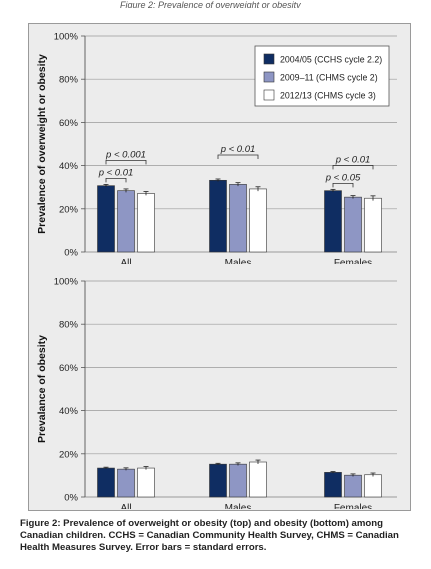 This screenshot has height=569, width=431. Describe the element at coordinates (329, 78) in the screenshot. I see `legend-entry-1: 2009–11 (CHMS cycle 2)` at that location.